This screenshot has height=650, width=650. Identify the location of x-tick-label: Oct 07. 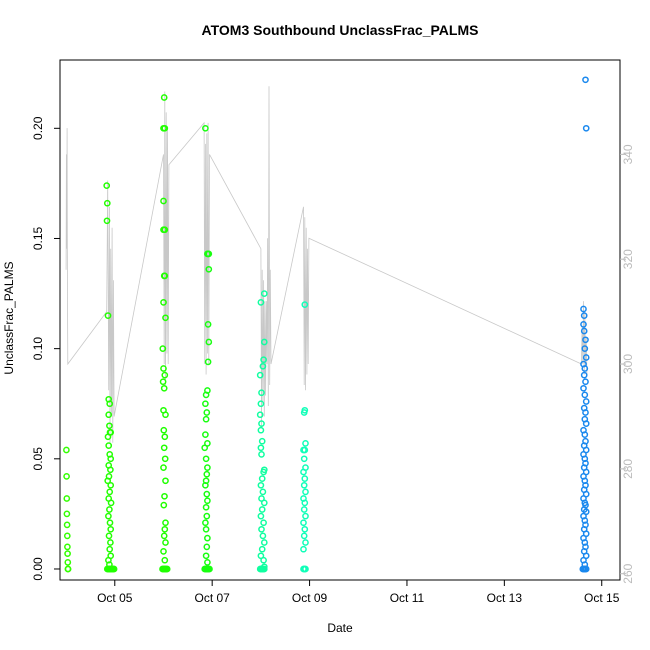
(212, 598).